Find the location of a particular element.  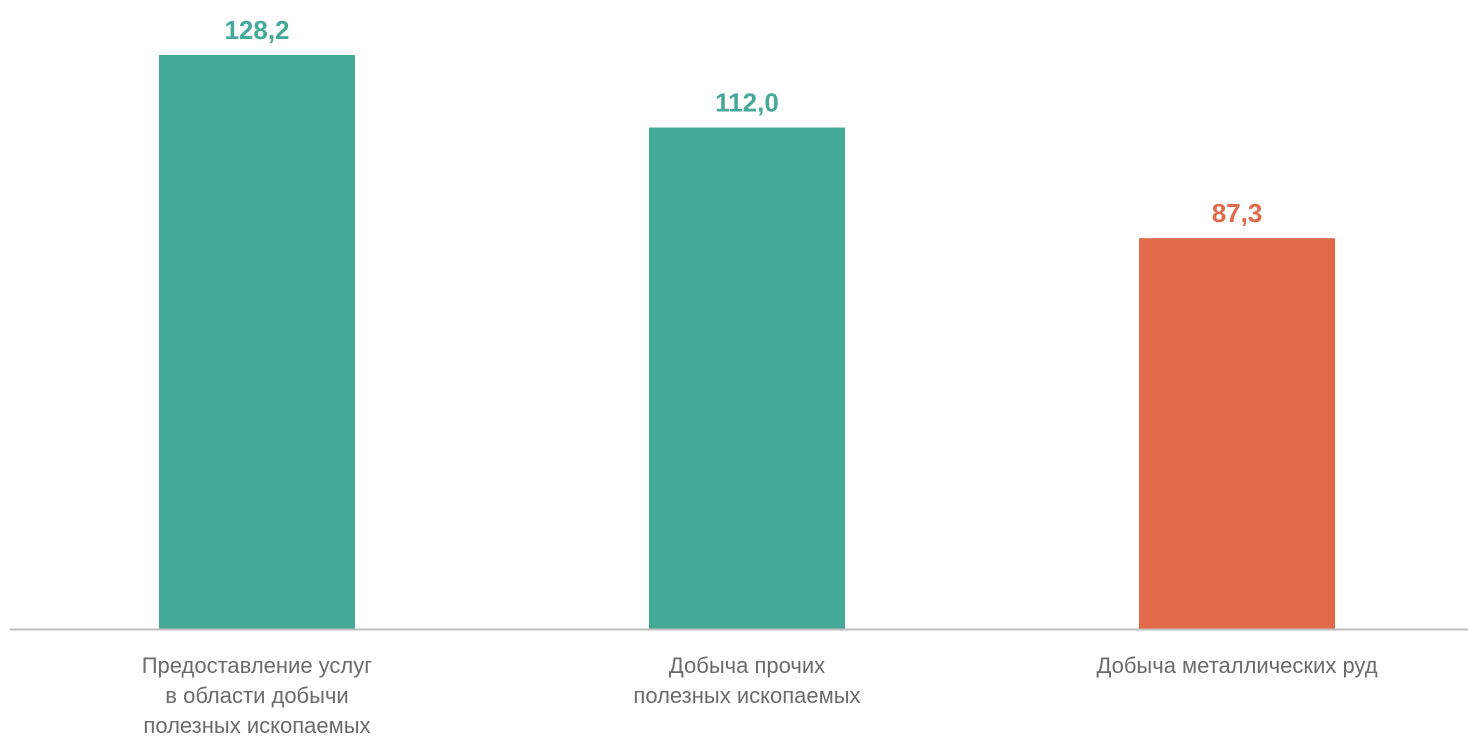

category-label-2: Добыча прочих полезных ископаемых is located at coordinates (746, 680).